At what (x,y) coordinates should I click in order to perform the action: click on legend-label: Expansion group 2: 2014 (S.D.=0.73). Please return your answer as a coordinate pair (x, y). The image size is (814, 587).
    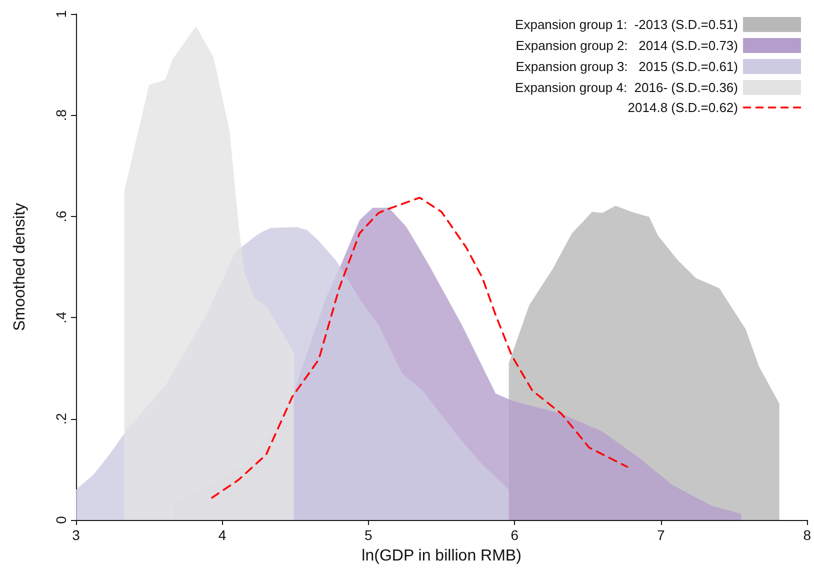
    Looking at the image, I should click on (627, 45).